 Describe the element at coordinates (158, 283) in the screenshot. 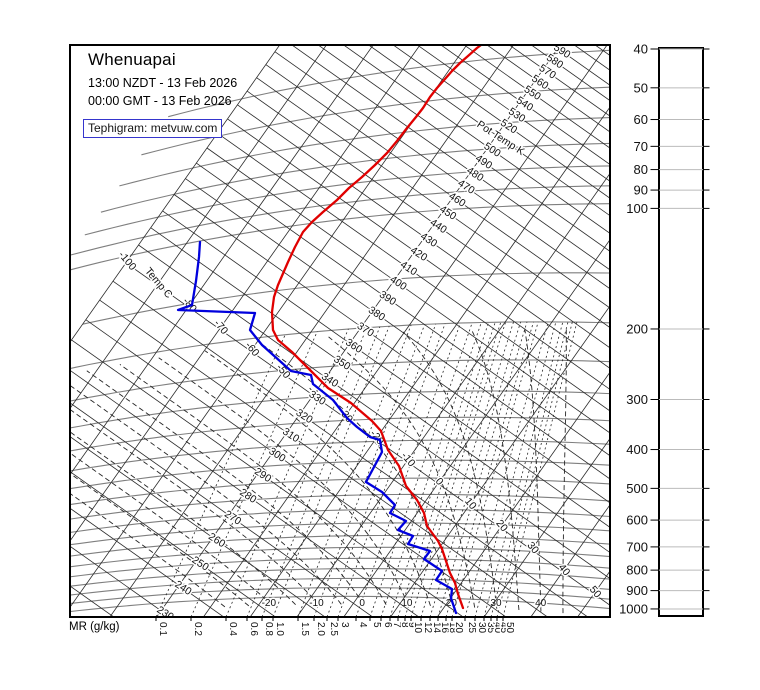

I see `svg-text: Temp C` at that location.